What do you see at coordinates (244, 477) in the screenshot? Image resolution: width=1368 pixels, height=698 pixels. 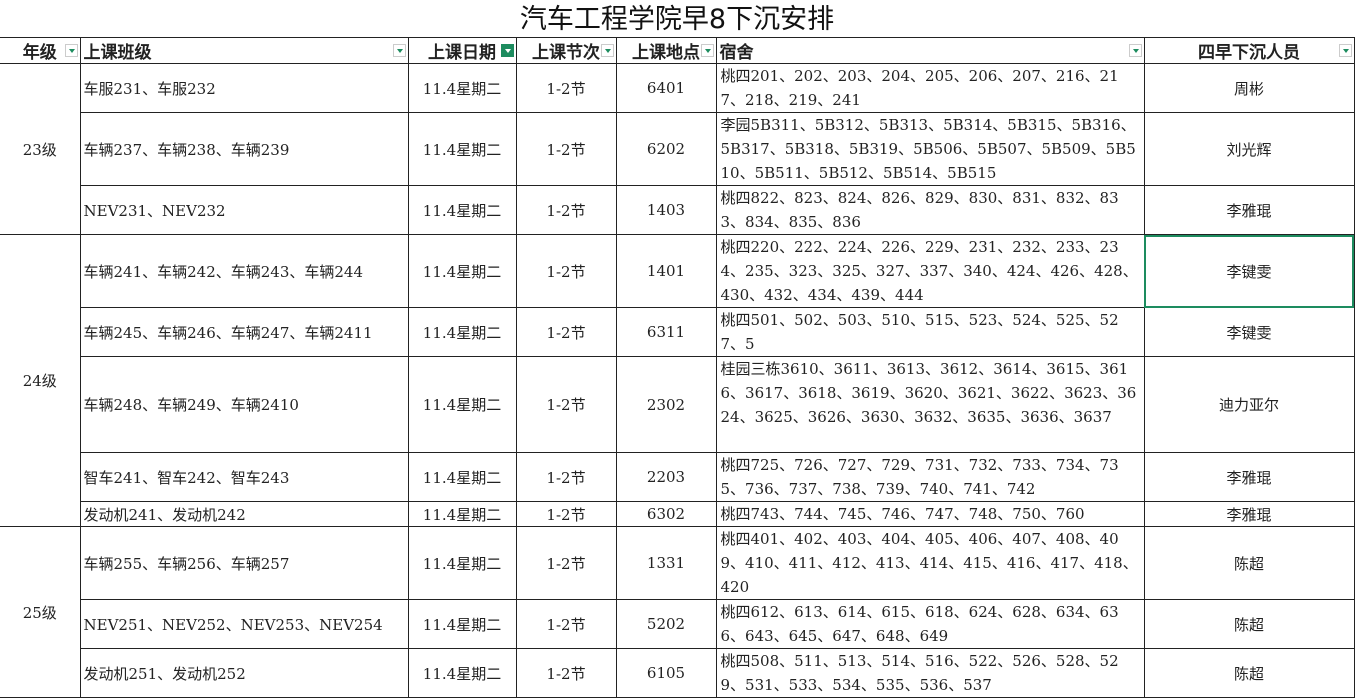 I see `class-cell: 智车241、智车242、智车243` at bounding box center [244, 477].